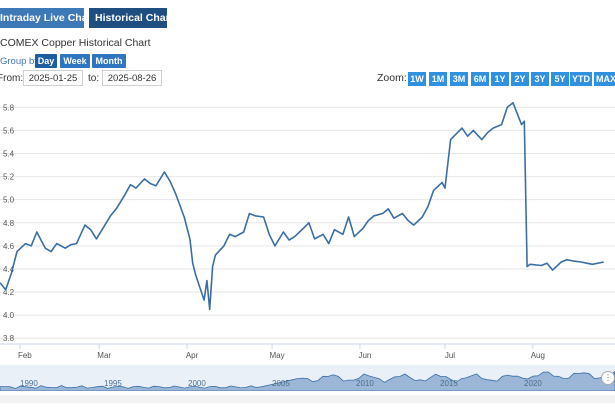 This screenshot has width=615, height=410. Describe the element at coordinates (9, 246) in the screenshot. I see `y-tick-label: 4.6` at that location.